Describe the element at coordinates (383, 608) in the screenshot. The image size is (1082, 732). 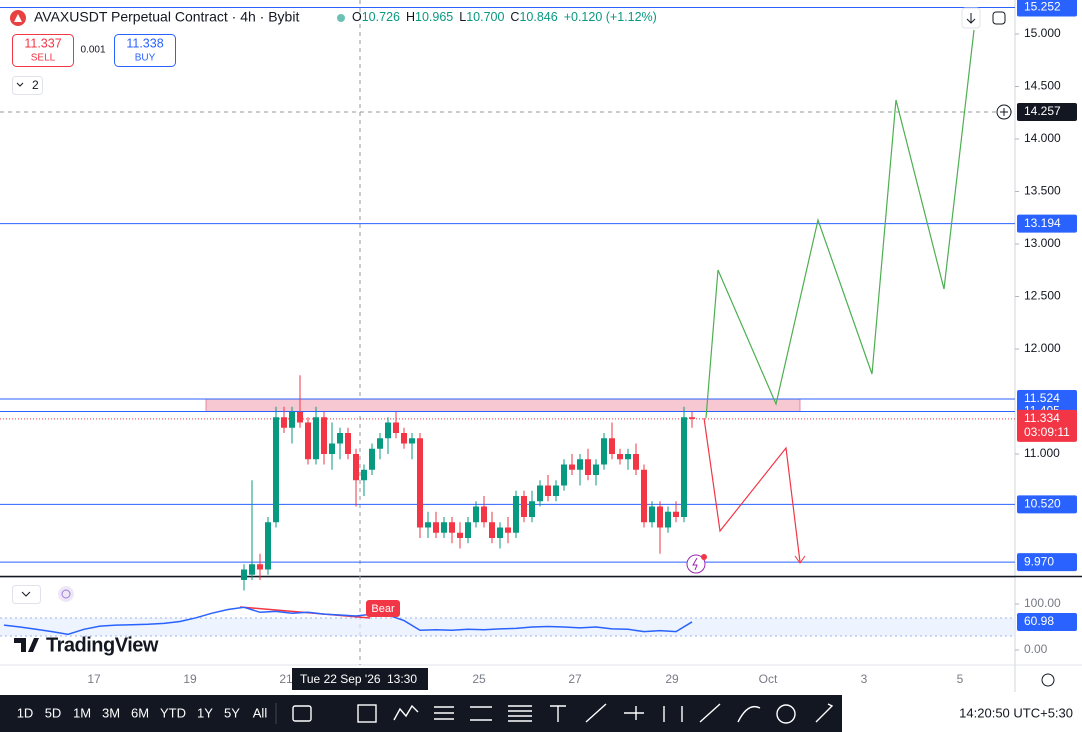
I see `annotation-badge` at that location.